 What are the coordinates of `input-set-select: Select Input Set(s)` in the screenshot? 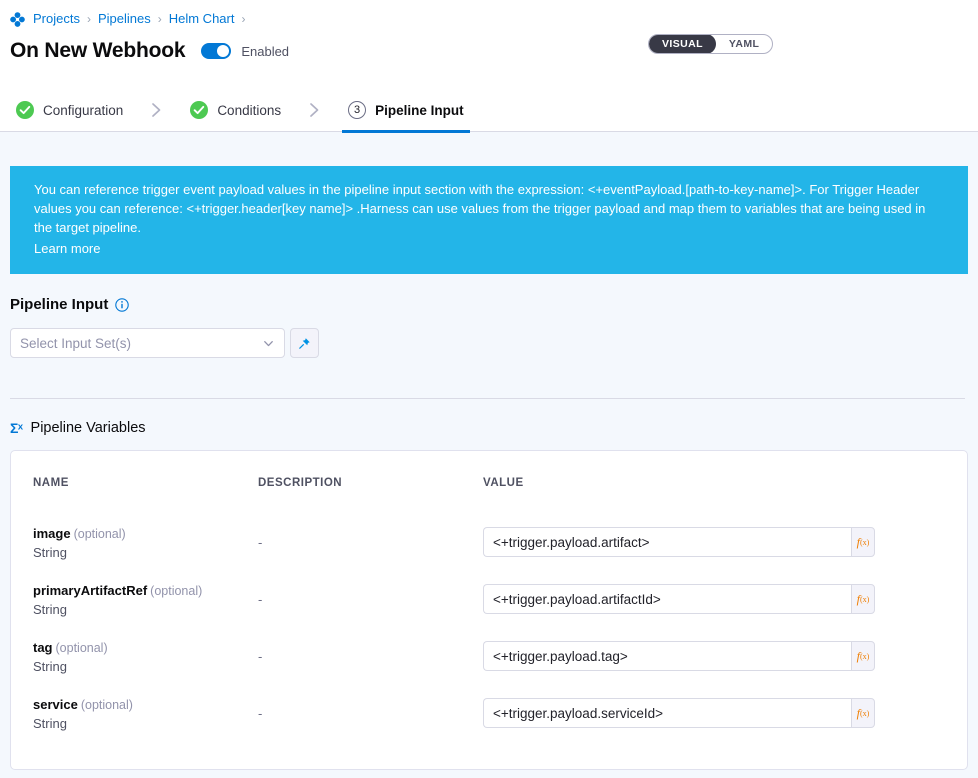 It's located at (147, 343).